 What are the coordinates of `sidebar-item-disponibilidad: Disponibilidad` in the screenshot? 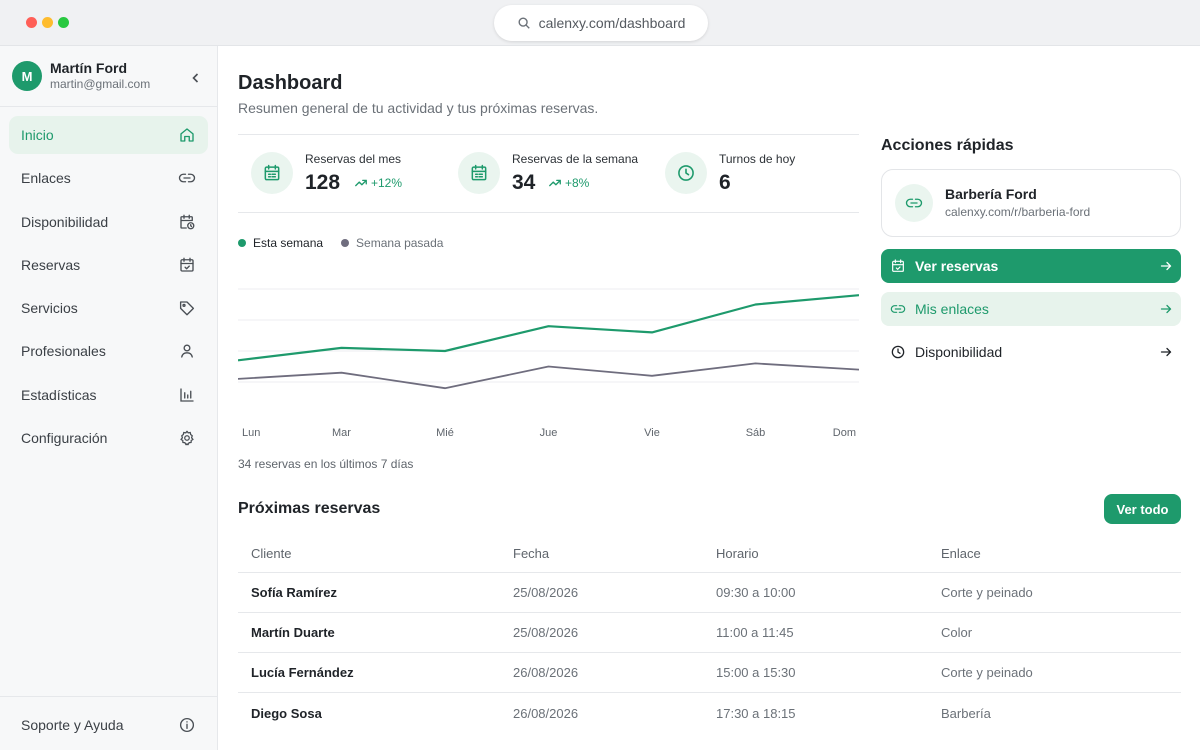 It's located at (108, 222).